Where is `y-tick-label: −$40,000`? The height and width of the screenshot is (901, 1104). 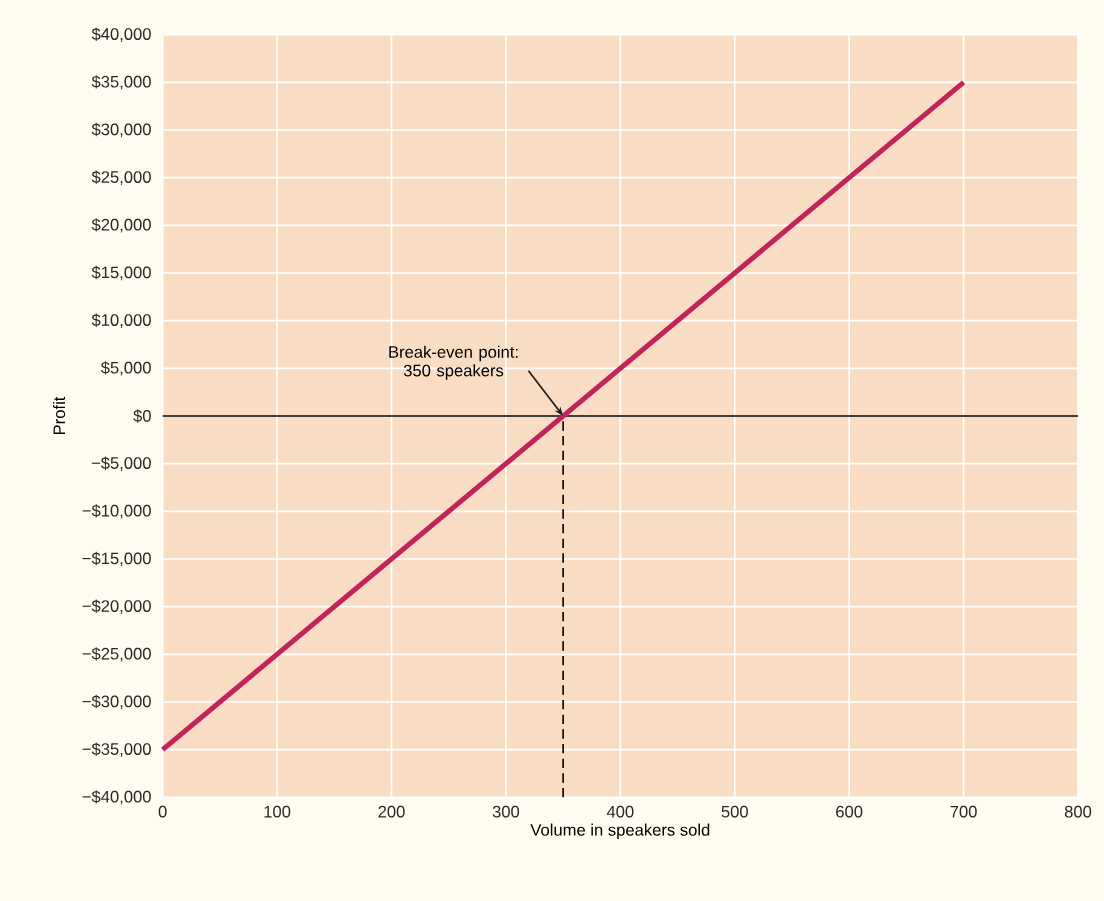
y-tick-label: −$40,000 is located at coordinates (116, 797).